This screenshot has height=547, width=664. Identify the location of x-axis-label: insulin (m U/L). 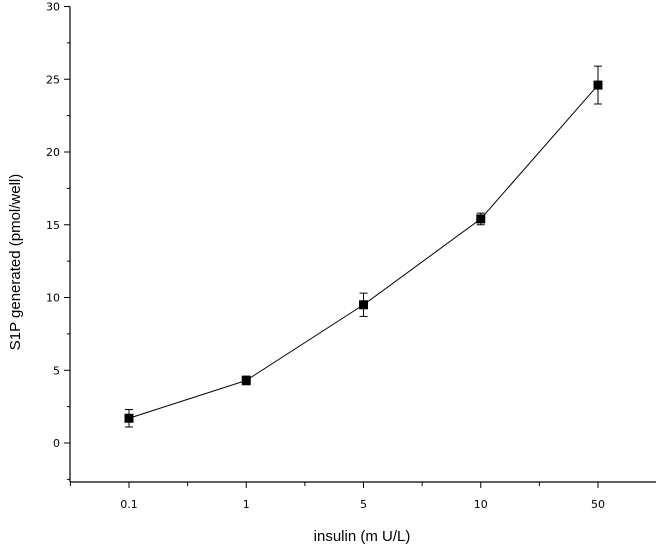
(362, 536).